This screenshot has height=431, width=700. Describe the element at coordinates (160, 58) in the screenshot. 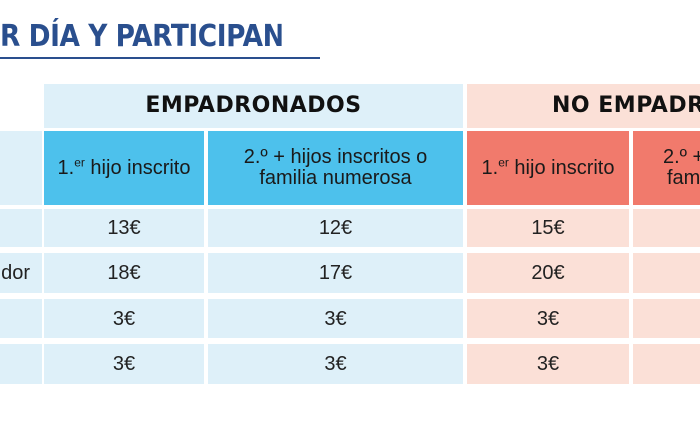

I see `title-underline` at that location.